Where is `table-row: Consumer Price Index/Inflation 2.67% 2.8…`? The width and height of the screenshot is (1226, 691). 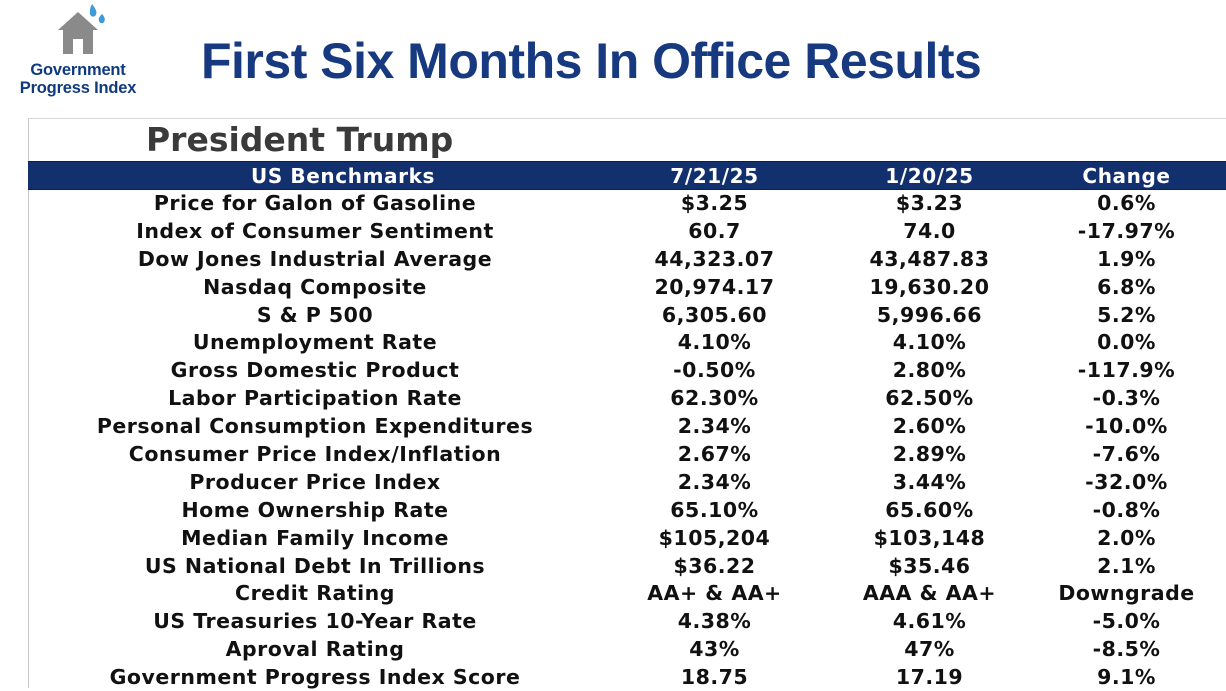
table-row: Consumer Price Index/Inflation 2.67% 2.8… is located at coordinates (613, 454).